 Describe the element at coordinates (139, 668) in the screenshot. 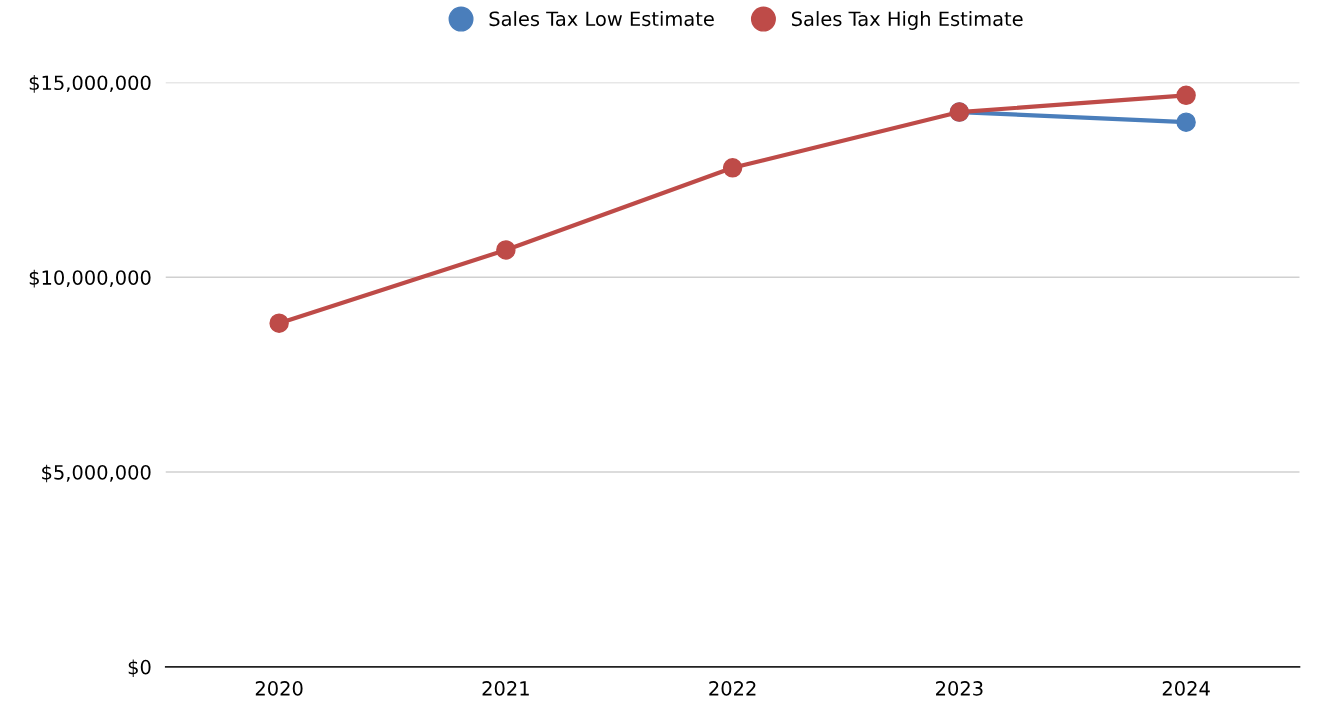

I see `y-tick-label: $0` at that location.